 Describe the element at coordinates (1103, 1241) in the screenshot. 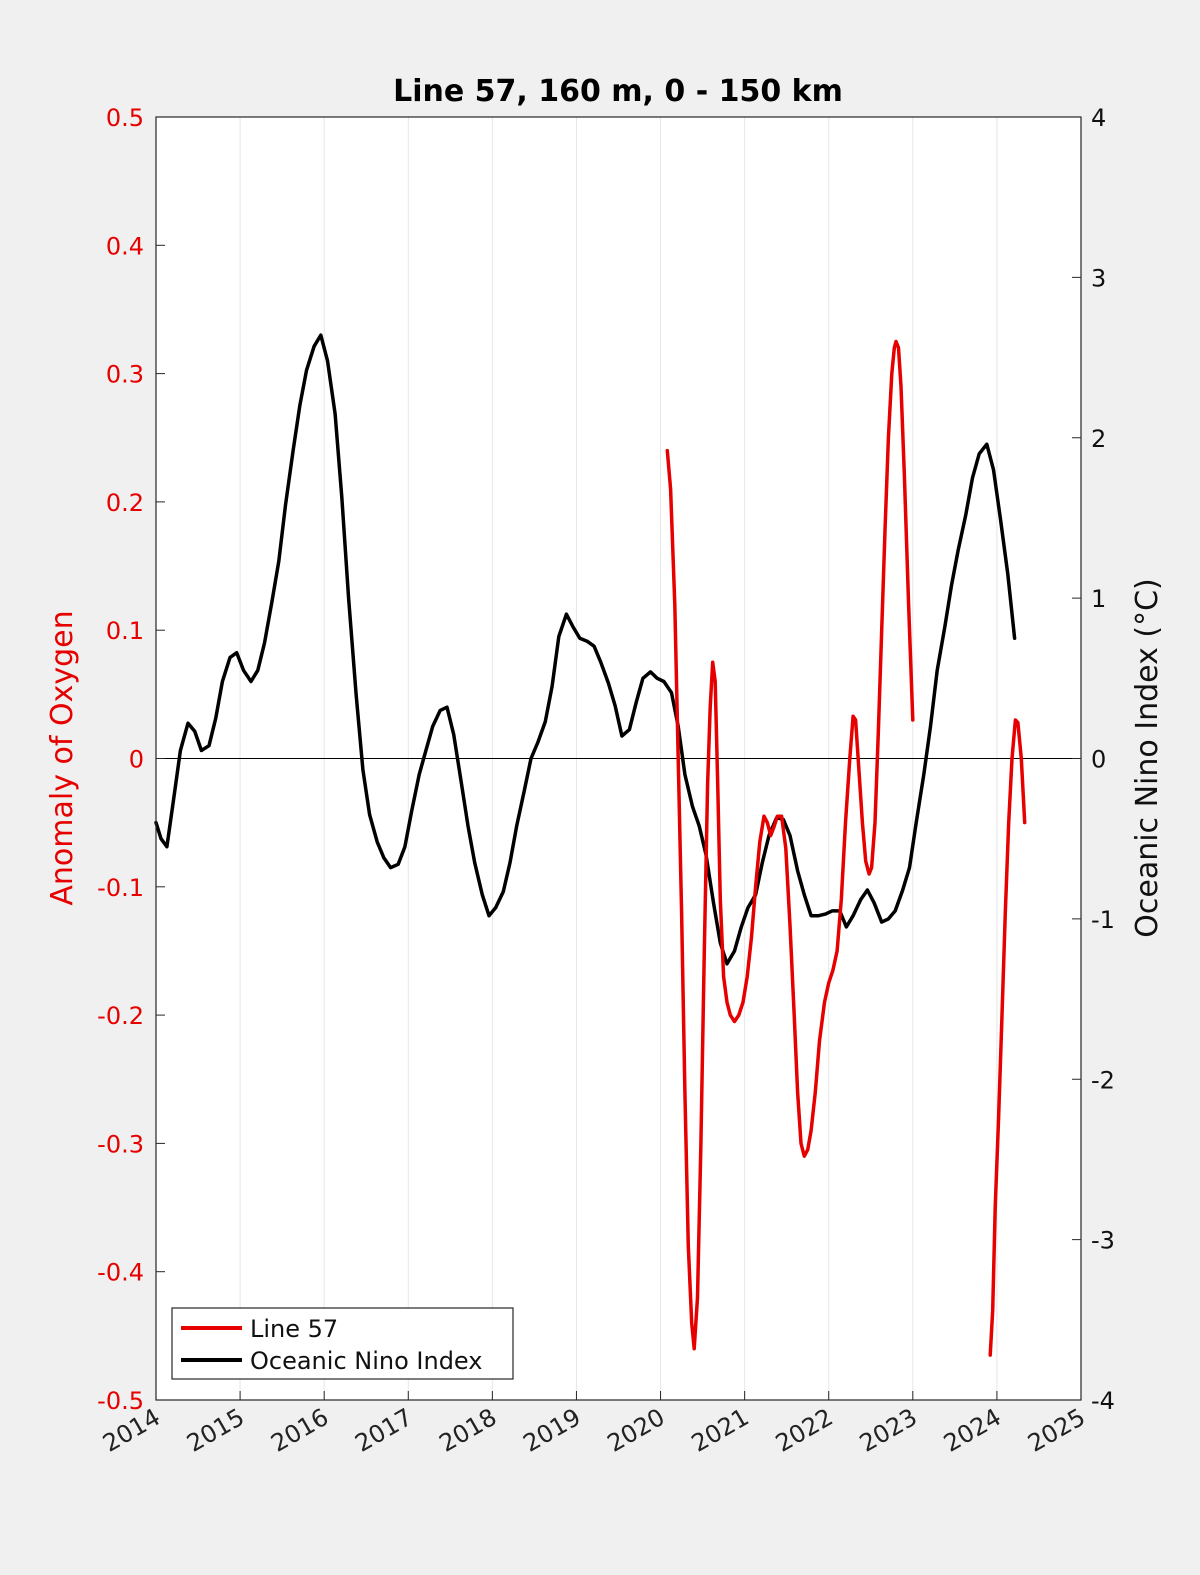

I see `right-tick-label: -3` at that location.